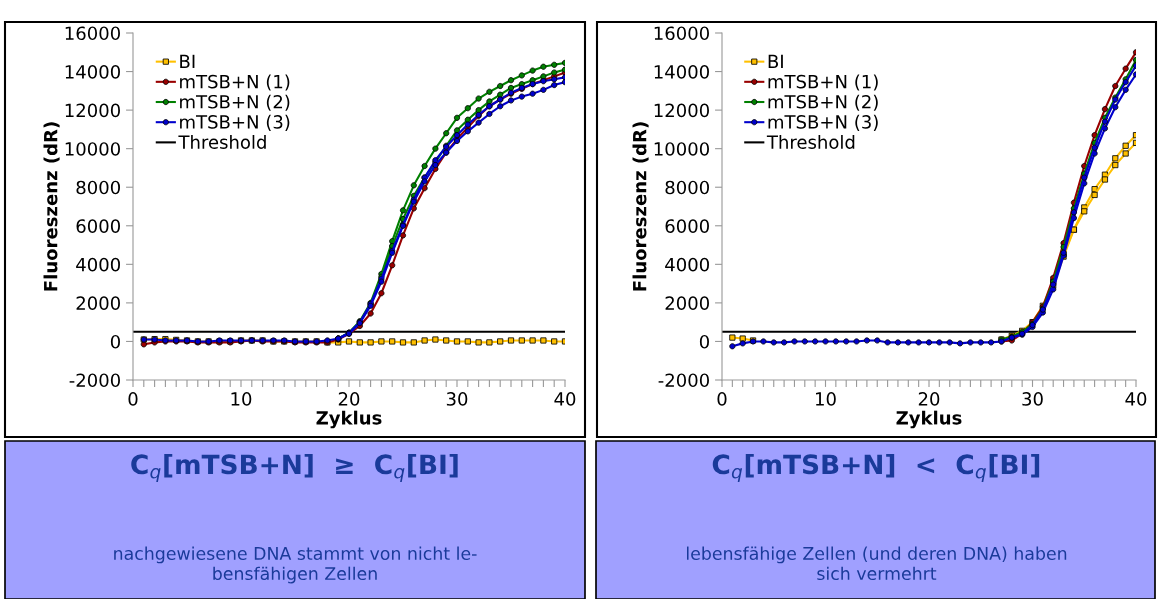 The width and height of the screenshot is (1158, 599). What do you see at coordinates (876, 563) in the screenshot?
I see `text: lebensfähige Zellen (und deren DNA) haben sich vermehrt` at bounding box center [876, 563].